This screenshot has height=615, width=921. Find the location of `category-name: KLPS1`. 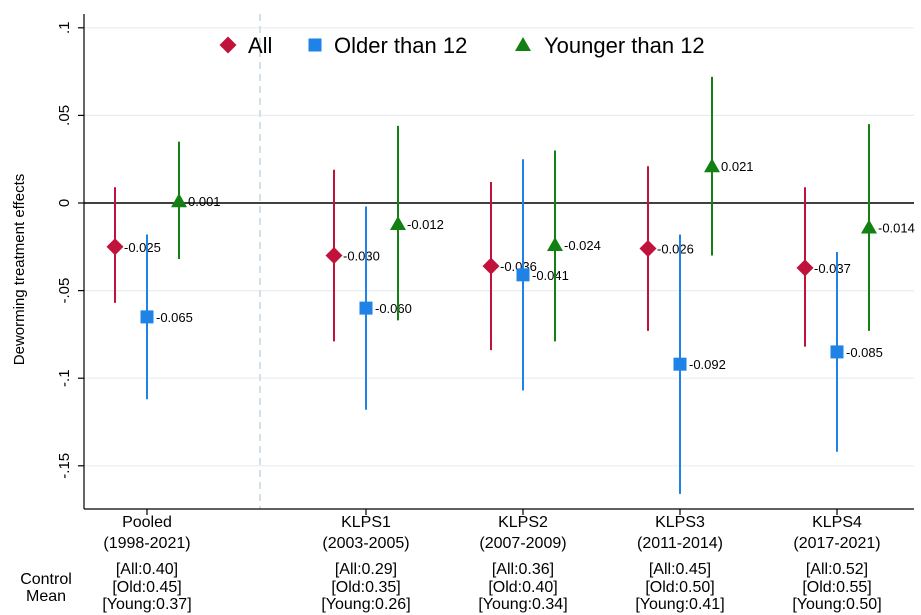

category-name: KLPS1 is located at coordinates (366, 522).